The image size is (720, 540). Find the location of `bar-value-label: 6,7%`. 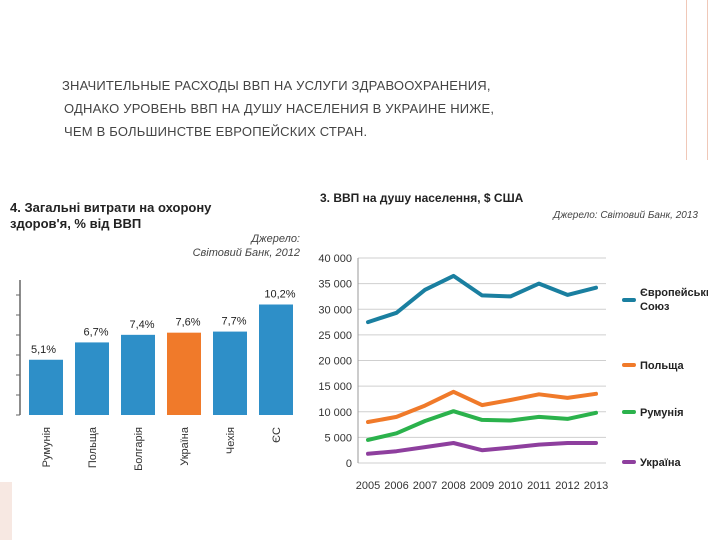

bar-value-label: 6,7% is located at coordinates (95, 332).